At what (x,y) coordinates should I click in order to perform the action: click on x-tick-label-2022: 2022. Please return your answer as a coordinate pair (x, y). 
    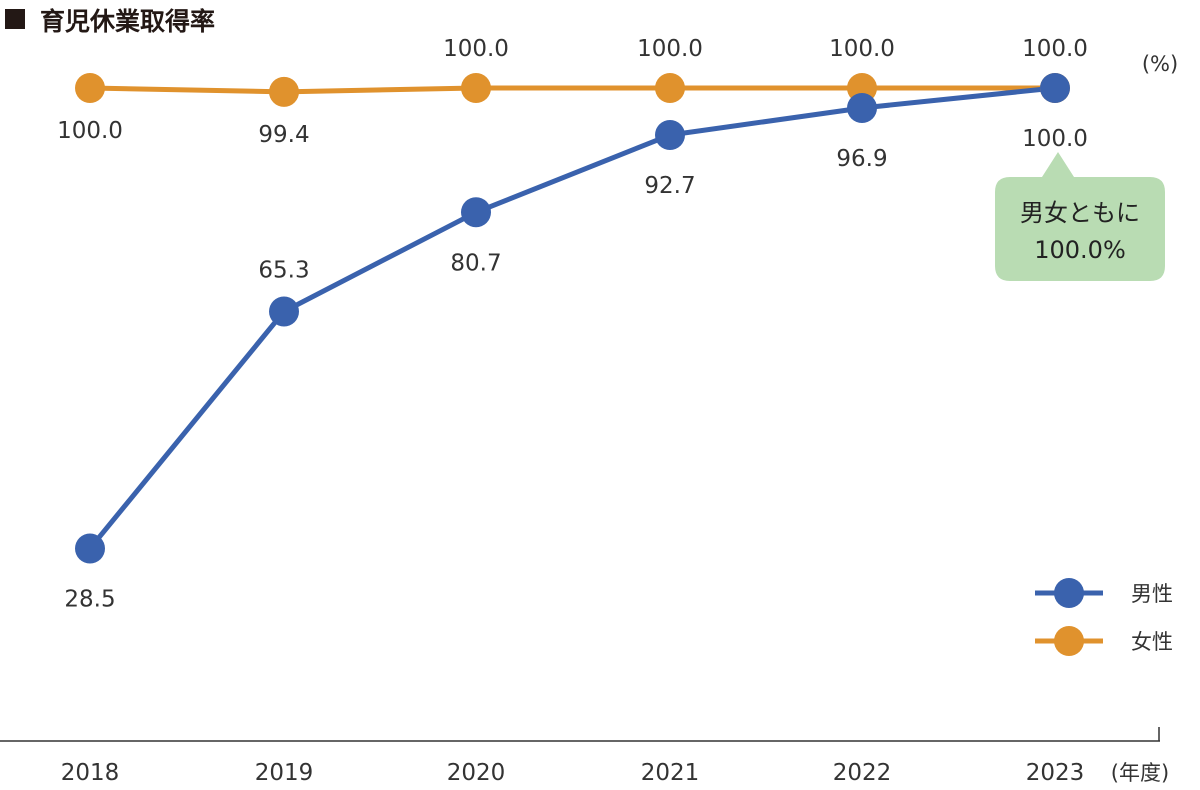
    Looking at the image, I should click on (862, 773).